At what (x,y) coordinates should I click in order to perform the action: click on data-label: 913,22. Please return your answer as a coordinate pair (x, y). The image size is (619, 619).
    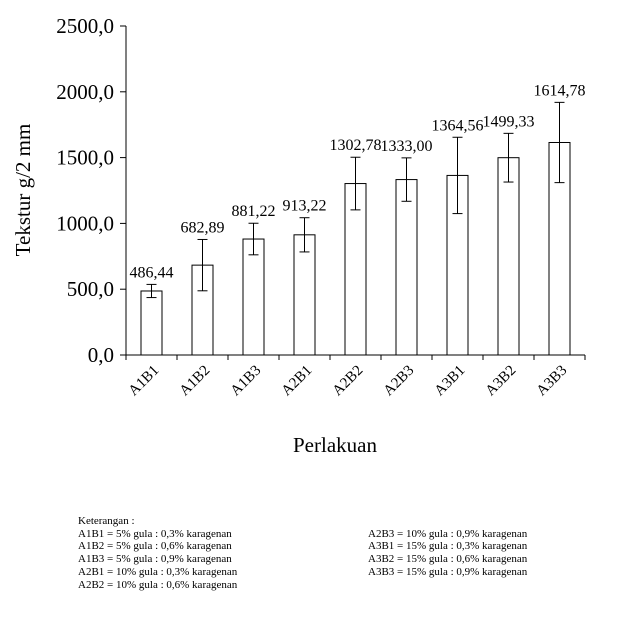
    Looking at the image, I should click on (305, 206).